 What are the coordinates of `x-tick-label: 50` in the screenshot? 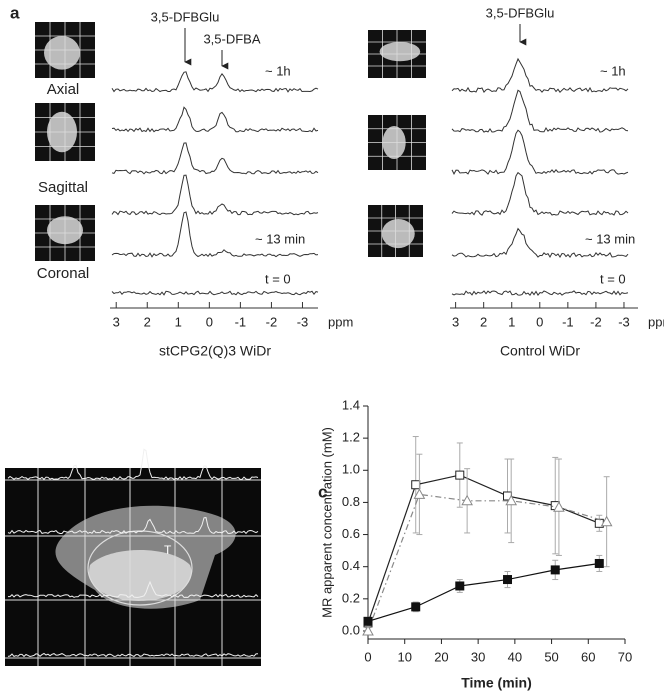 It's located at (551, 656).